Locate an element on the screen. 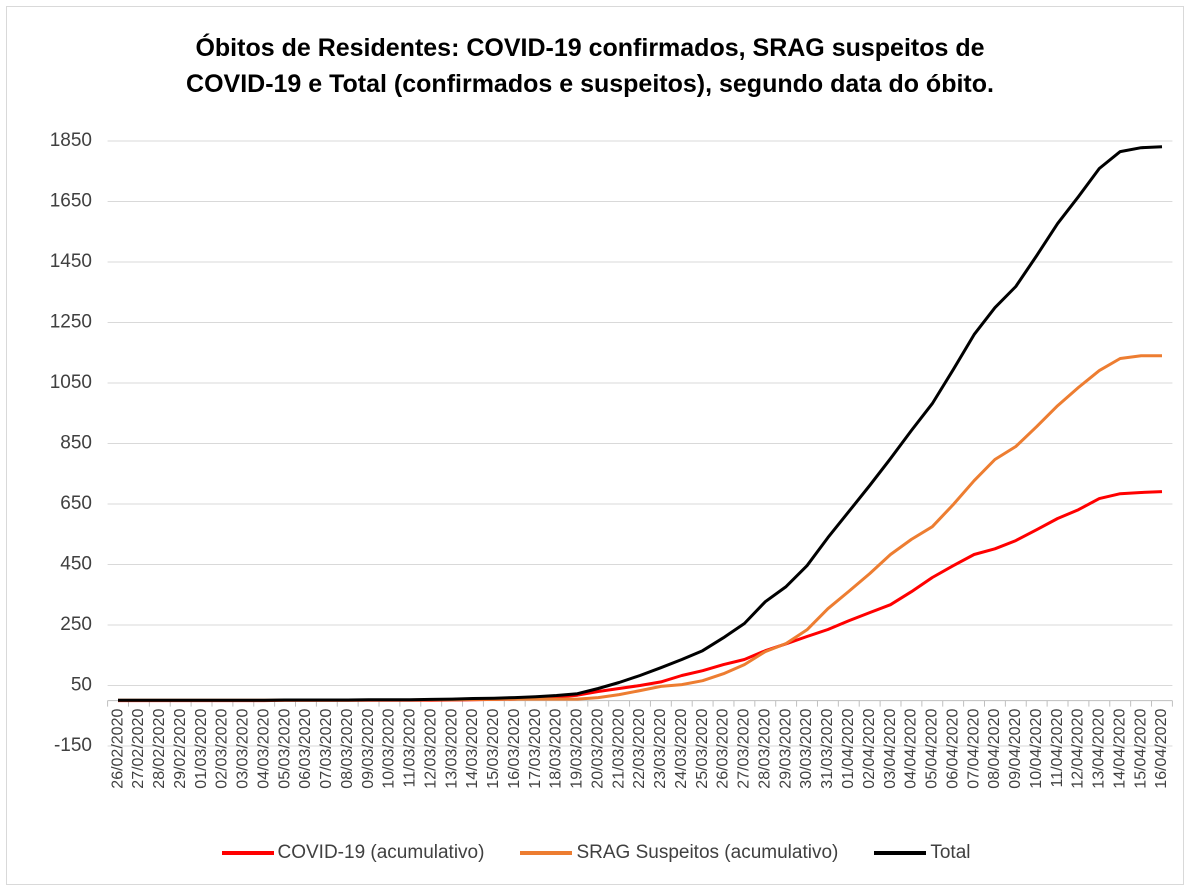  x-tick-label: 19/03/2020 is located at coordinates (577, 749).